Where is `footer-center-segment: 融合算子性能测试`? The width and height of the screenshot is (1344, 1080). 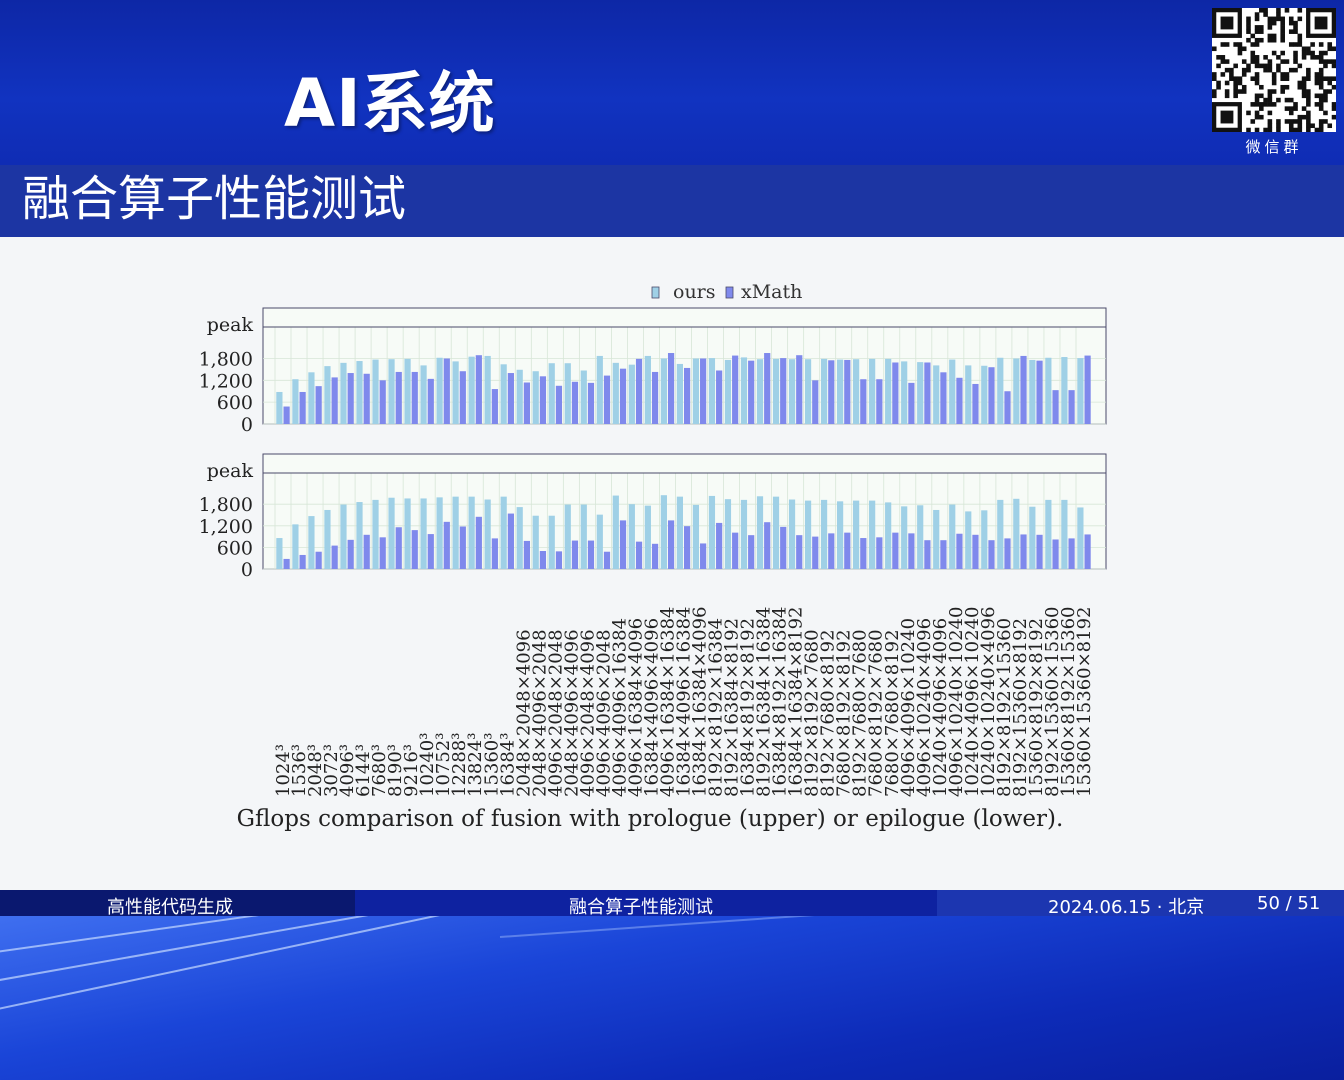
footer-center-segment: 融合算子性能测试 is located at coordinates (646, 904).